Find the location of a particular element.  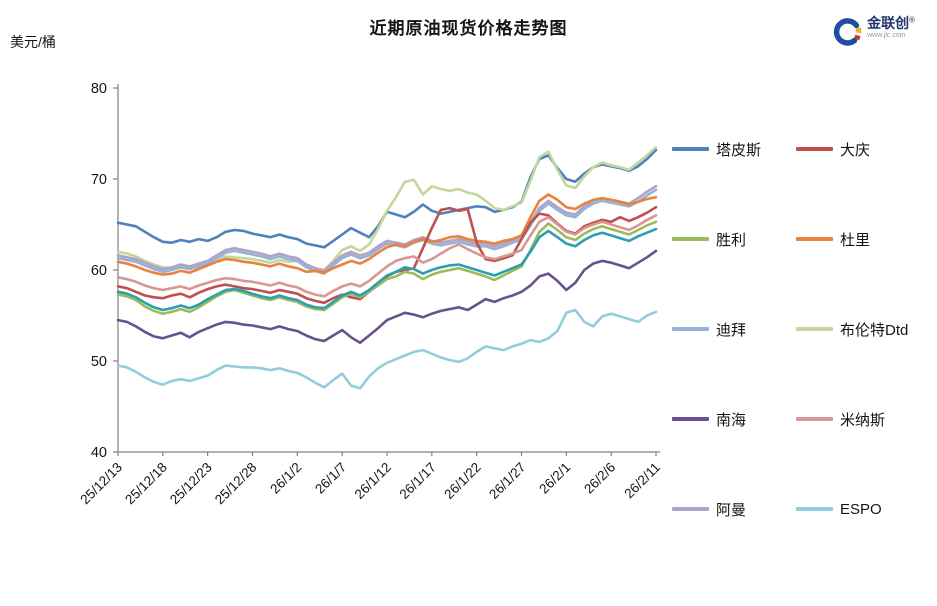

y-tick-label: 70 is located at coordinates (99, 180).